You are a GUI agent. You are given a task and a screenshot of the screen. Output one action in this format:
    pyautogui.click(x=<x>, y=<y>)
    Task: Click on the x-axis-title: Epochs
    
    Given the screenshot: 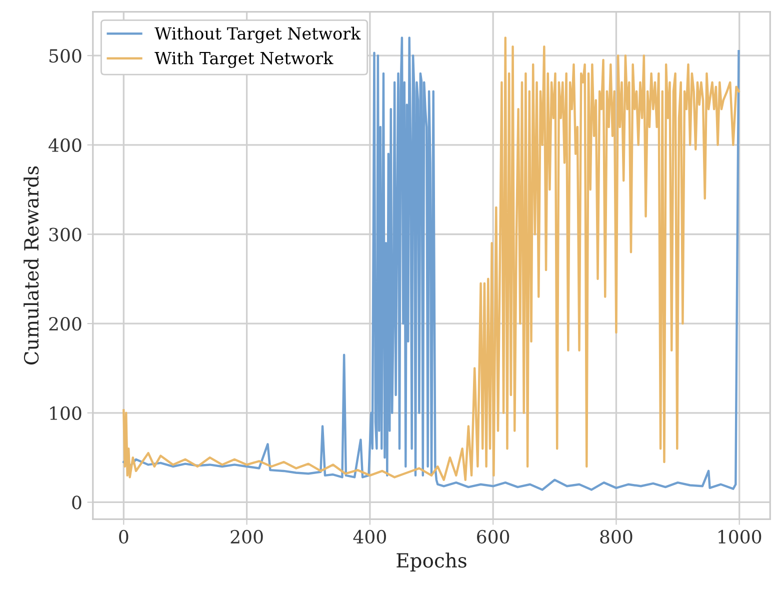 What is the action you would take?
    pyautogui.click(x=431, y=562)
    